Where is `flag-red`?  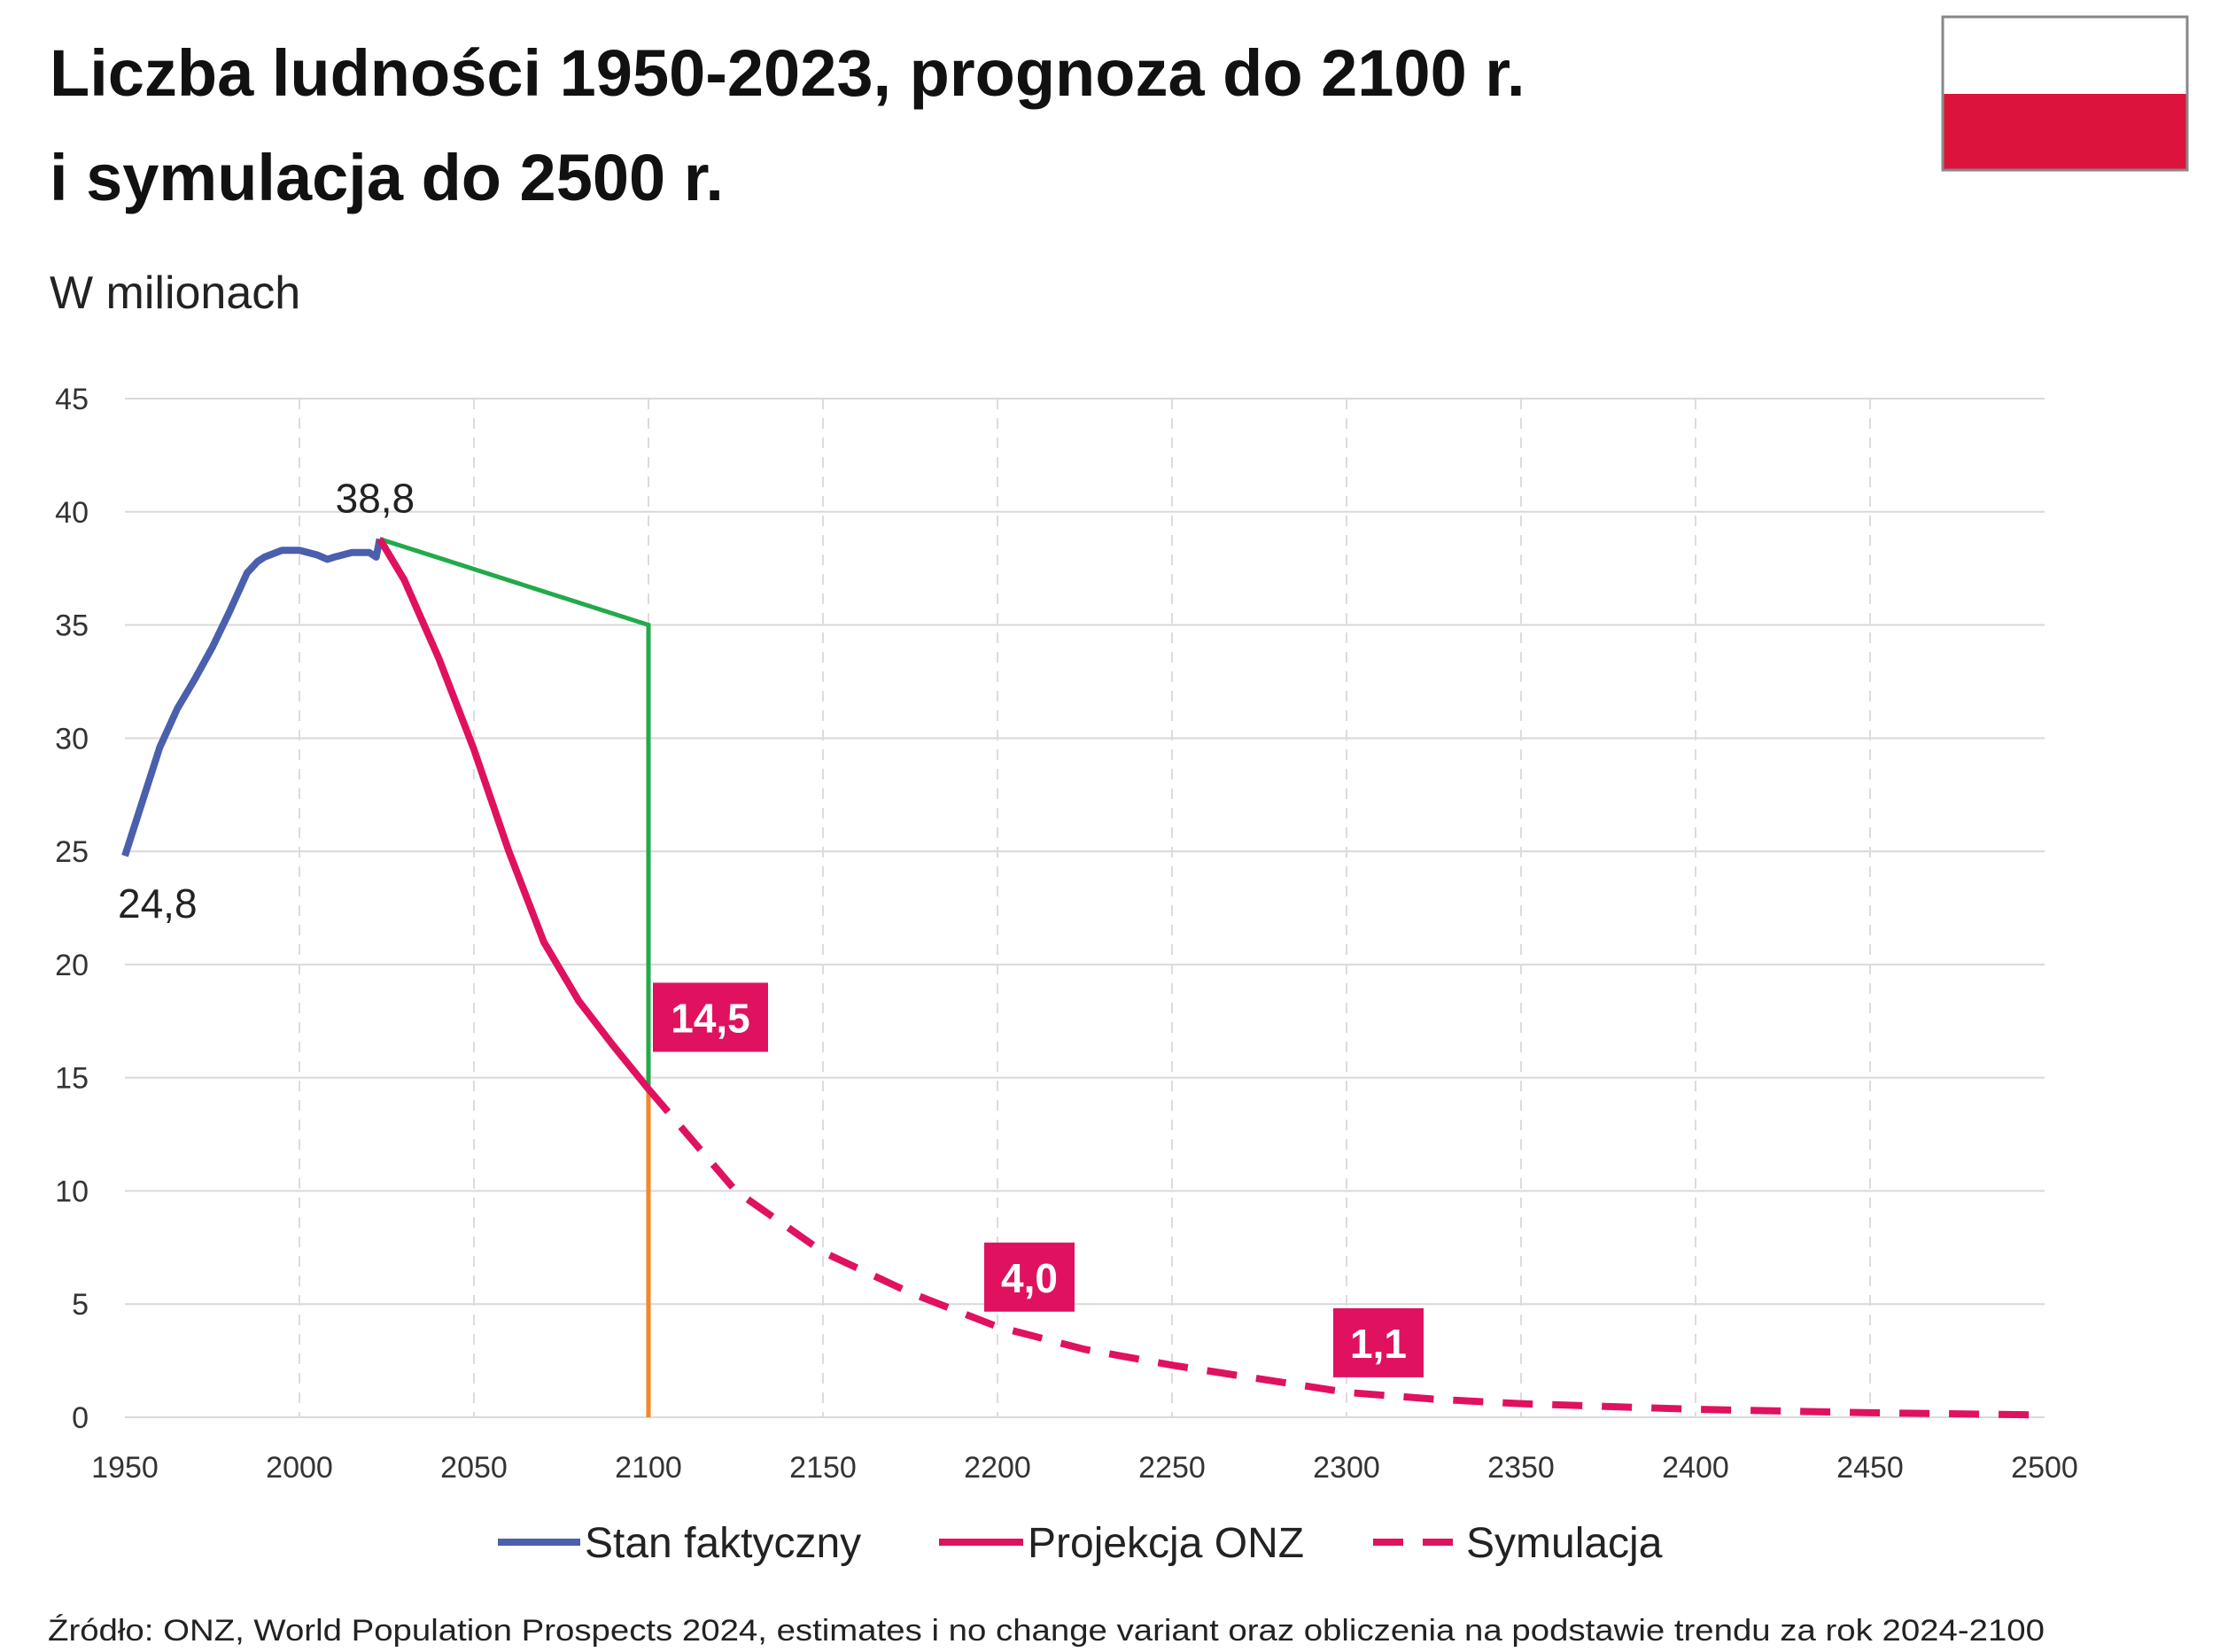
flag-red is located at coordinates (2065, 132).